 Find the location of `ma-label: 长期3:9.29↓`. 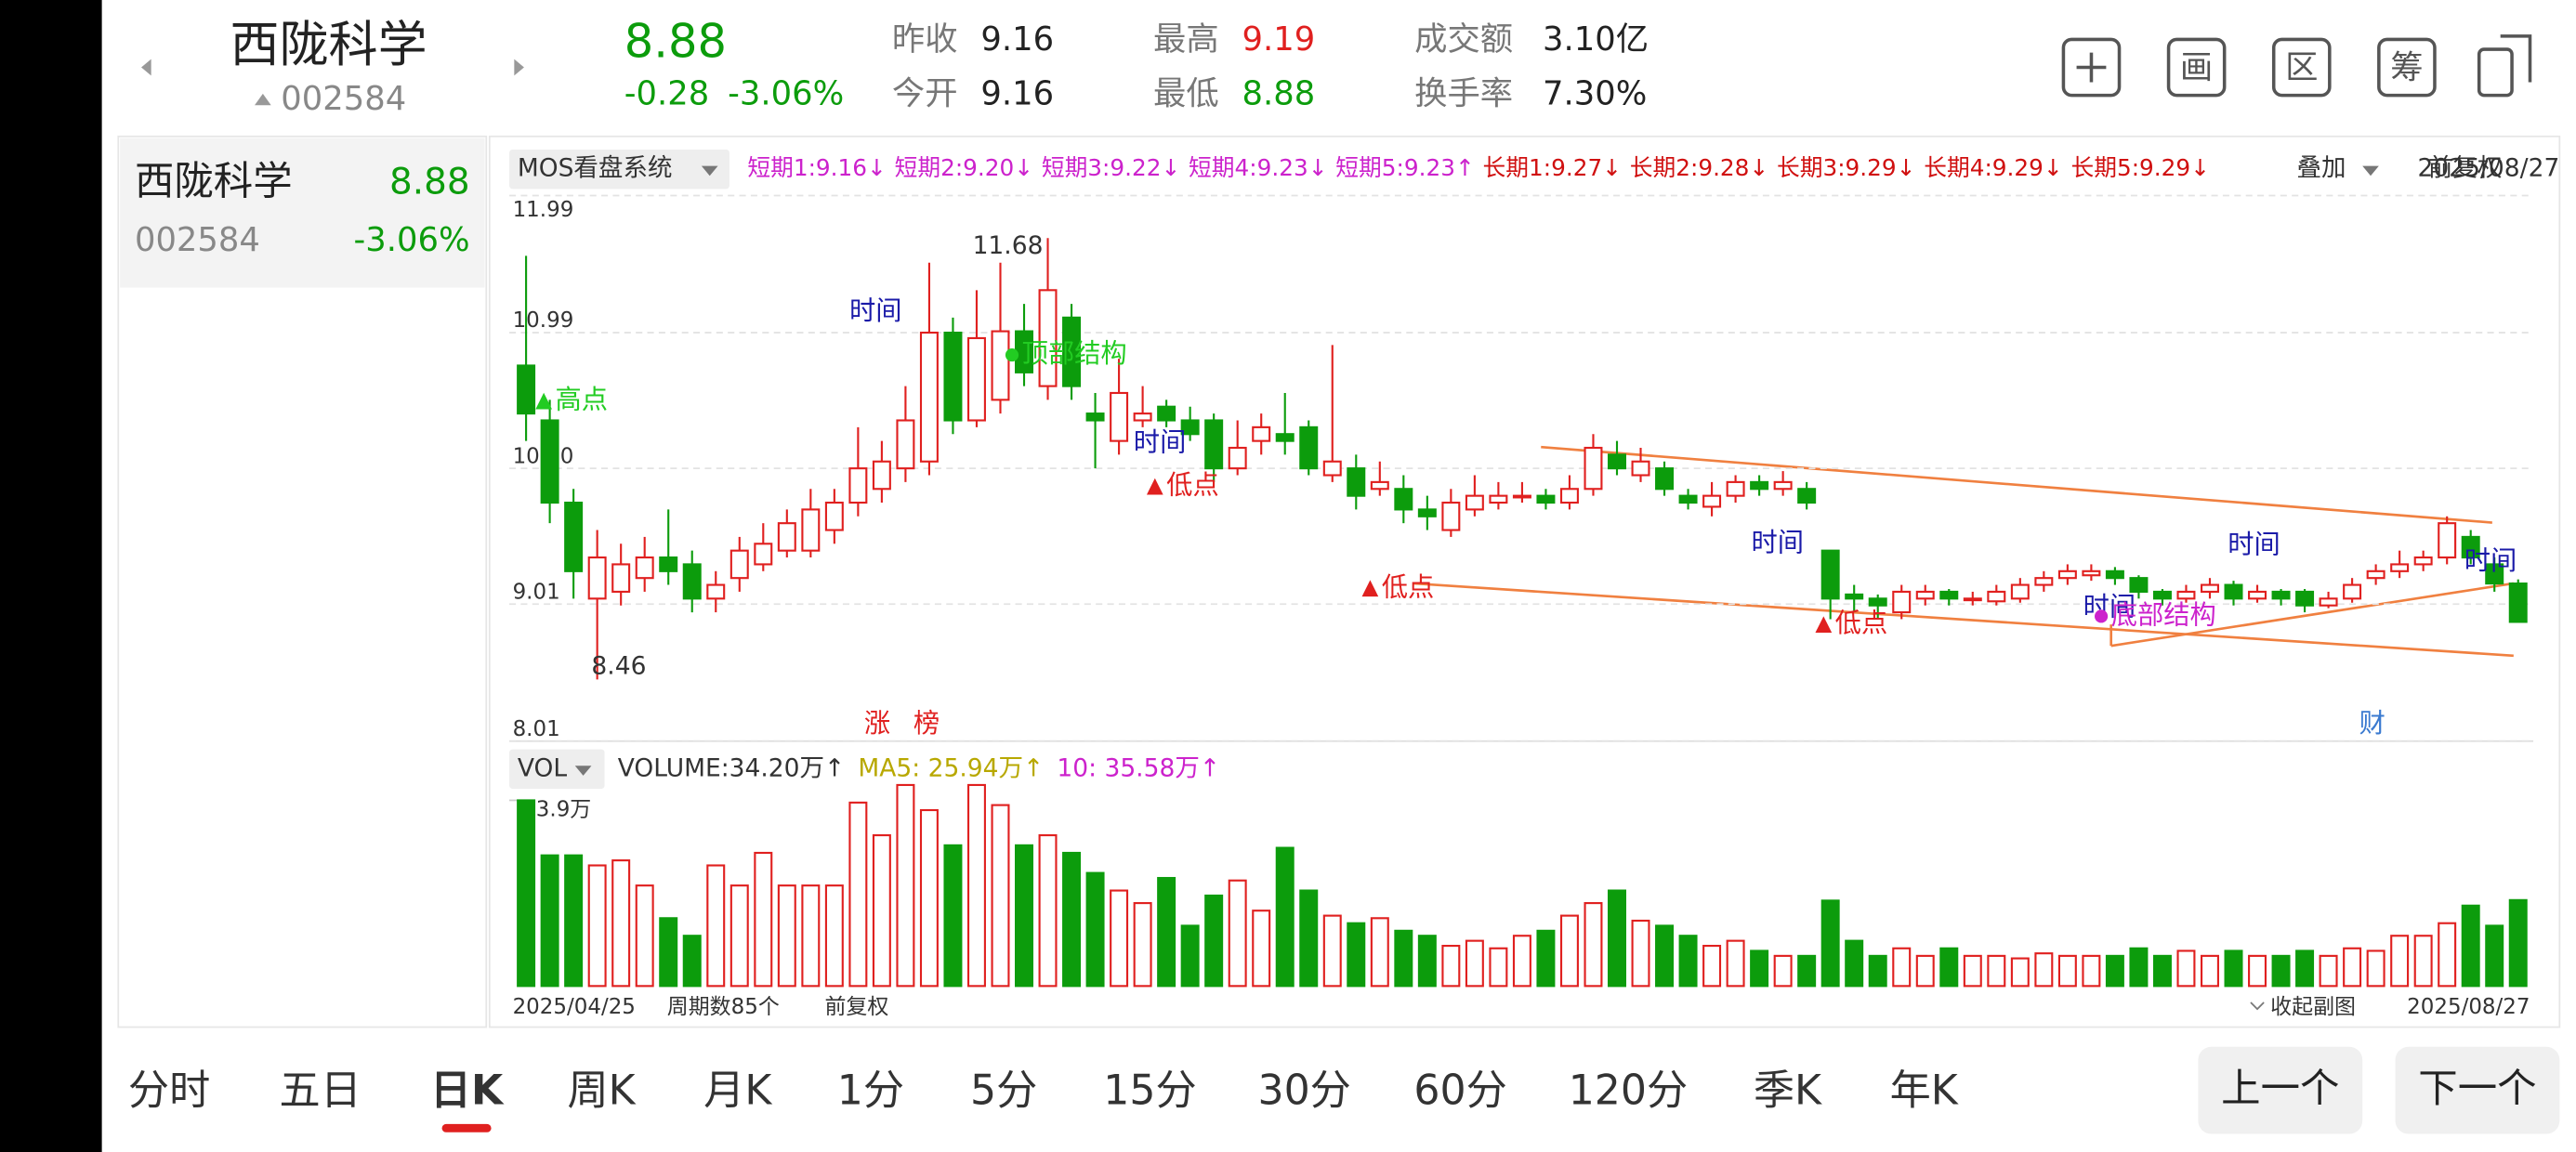

ma-label: 长期3:9.29↓ is located at coordinates (1846, 167).